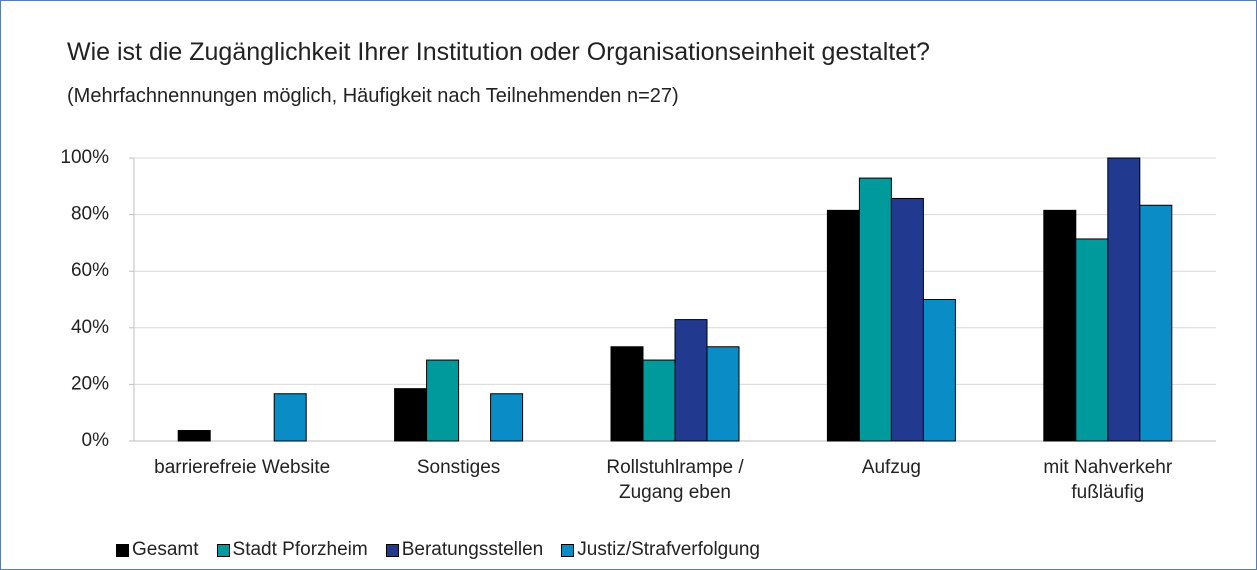  What do you see at coordinates (675, 480) in the screenshot?
I see `x-tick-label: Rollstuhlrampe / Zugang eben` at bounding box center [675, 480].